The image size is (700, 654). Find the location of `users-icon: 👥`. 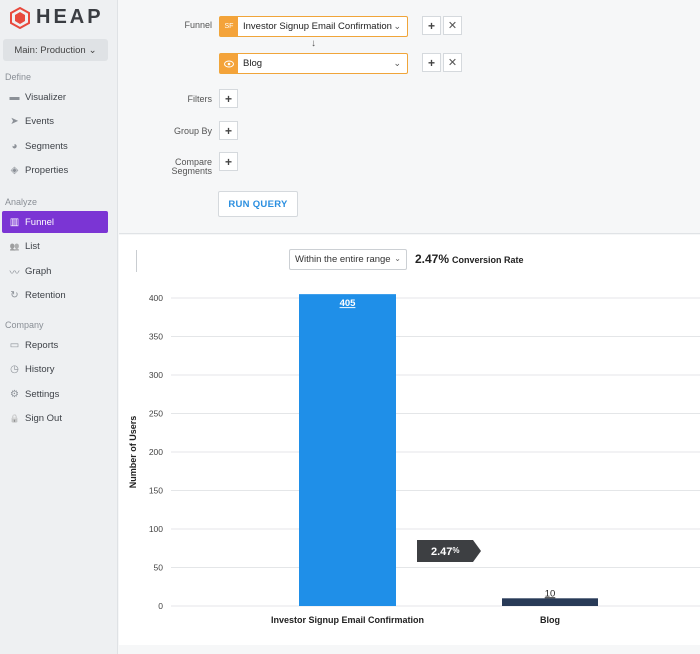

users-icon: 👥 is located at coordinates (14, 247).